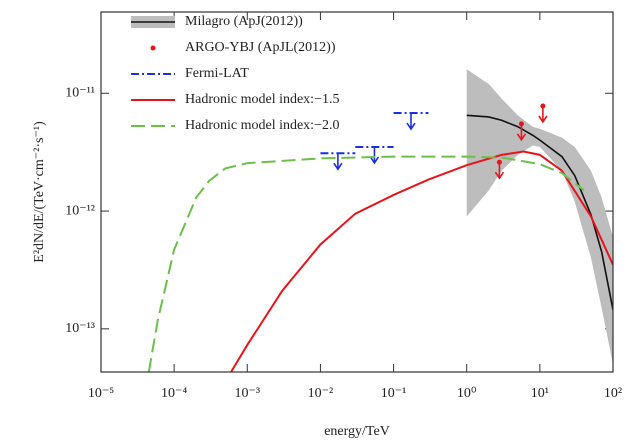 The width and height of the screenshot is (639, 445). Describe the element at coordinates (80, 328) in the screenshot. I see `y-tick-label: 10⁻¹³` at that location.